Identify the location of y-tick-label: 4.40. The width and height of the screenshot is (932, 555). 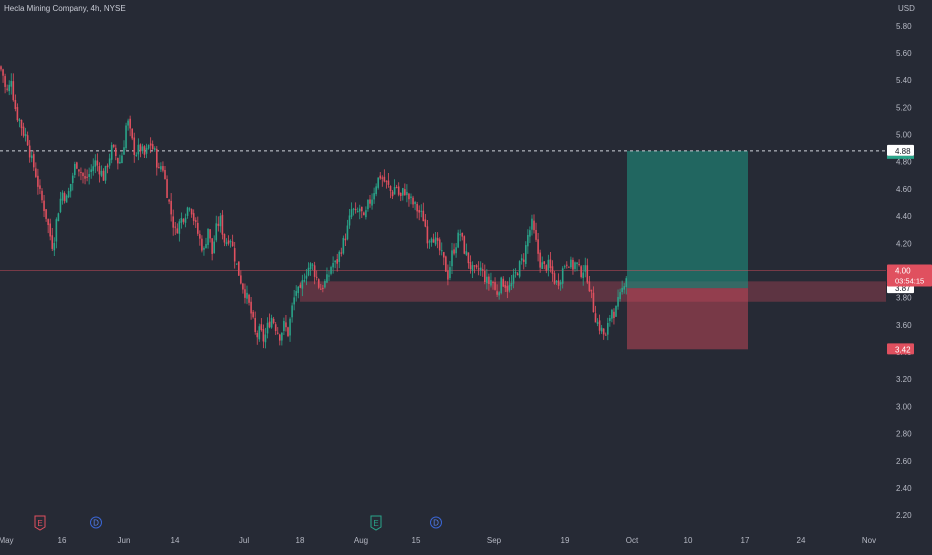
(904, 216).